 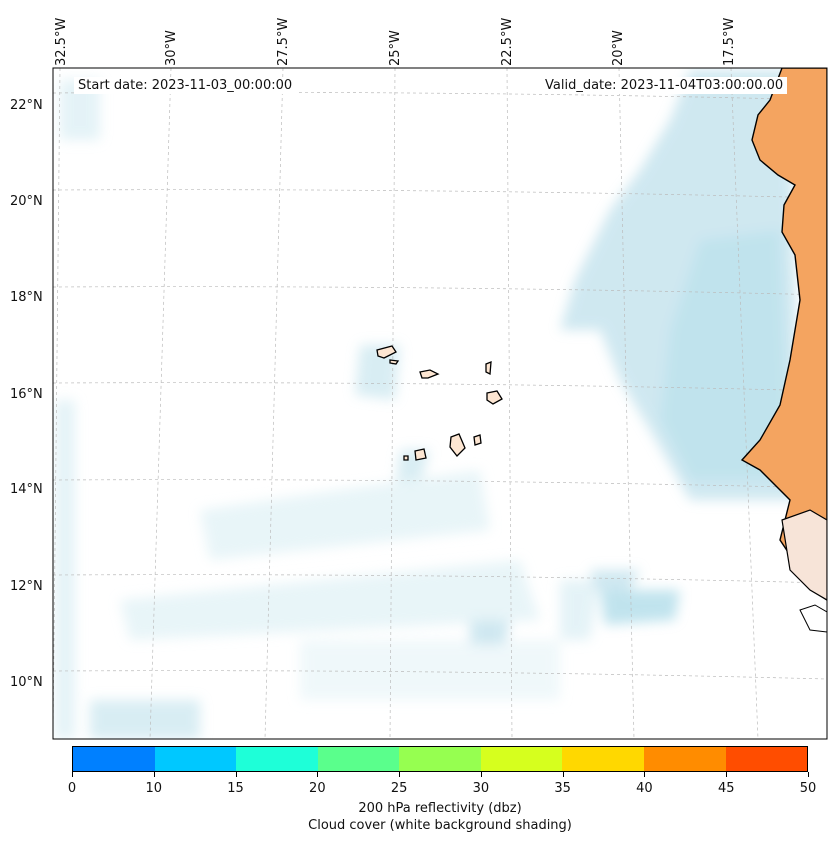 I want to click on fogo-island, so click(x=420, y=454).